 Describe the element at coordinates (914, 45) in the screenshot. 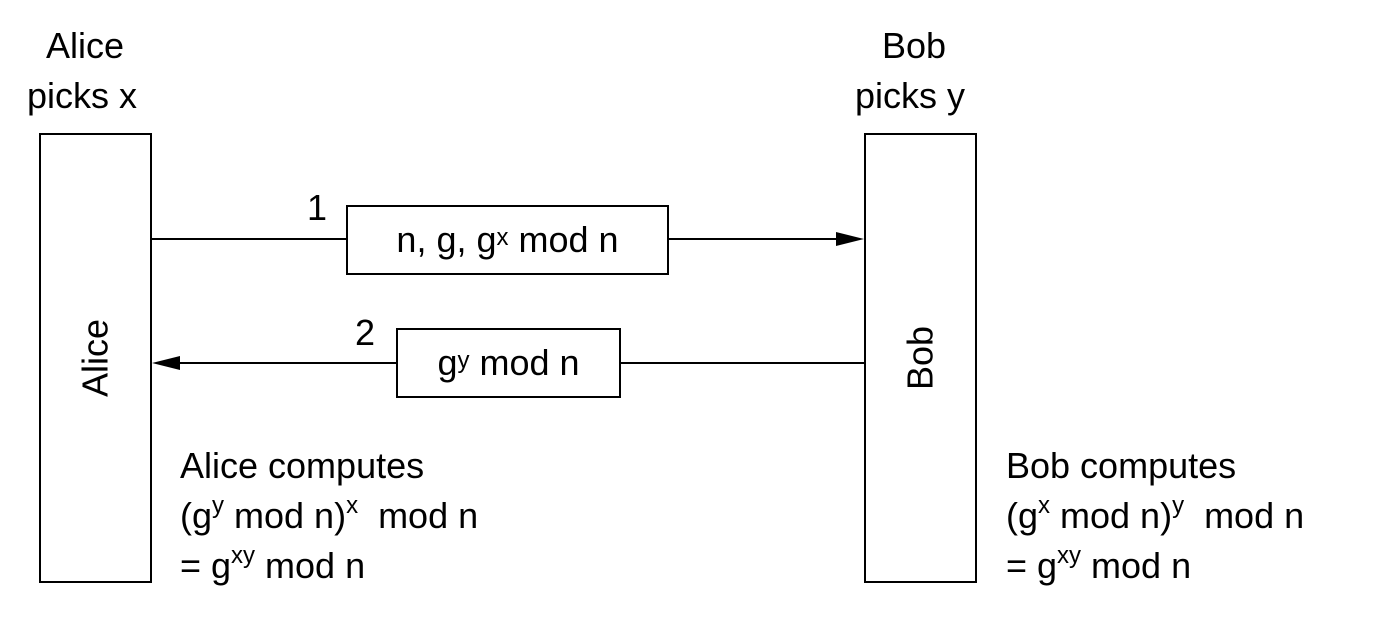

I see `bob-header-name: Bob` at that location.